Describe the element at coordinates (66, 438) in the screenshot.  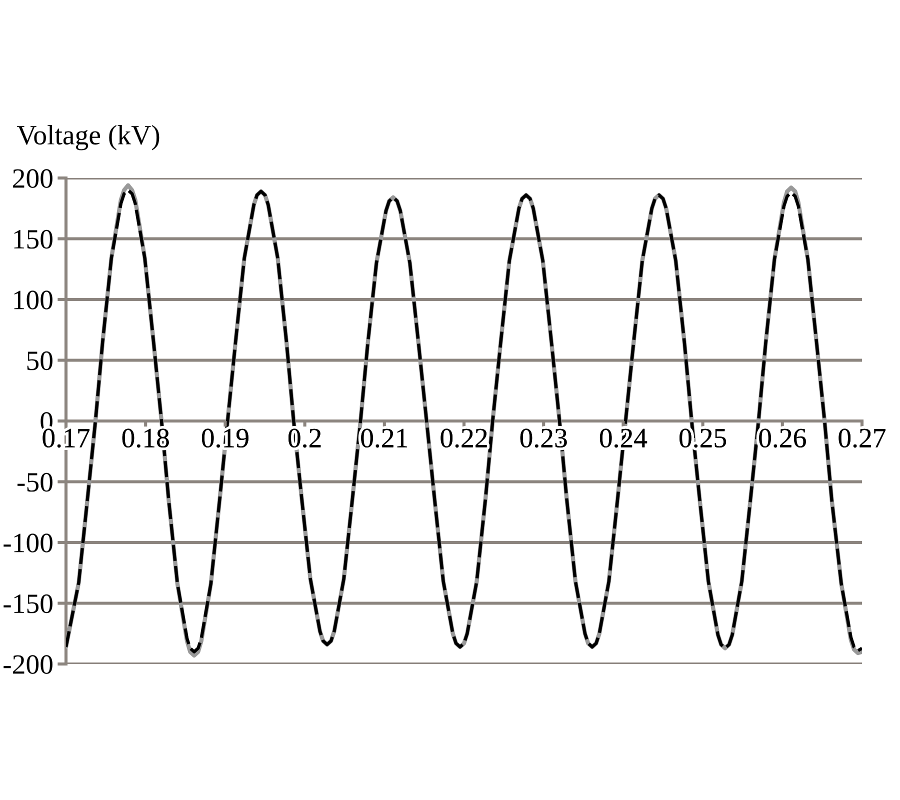
I see `x-tick-label: 0.17` at that location.